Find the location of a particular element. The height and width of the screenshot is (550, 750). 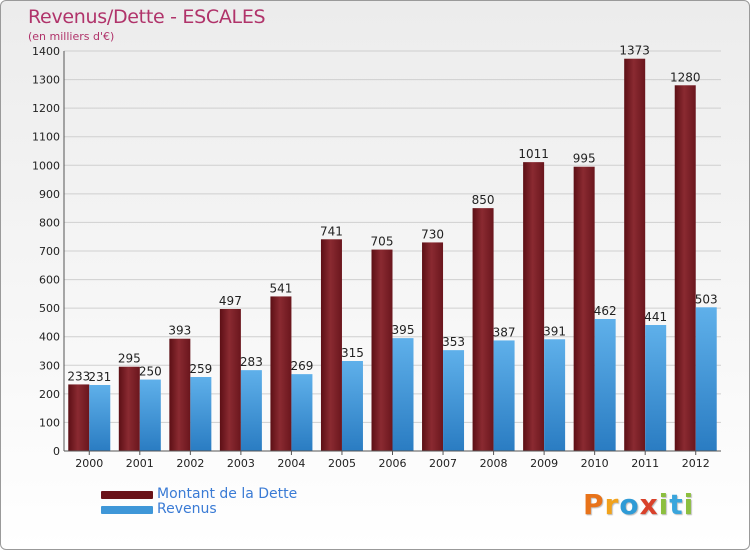

y-tick-label: 200 is located at coordinates (49, 394).